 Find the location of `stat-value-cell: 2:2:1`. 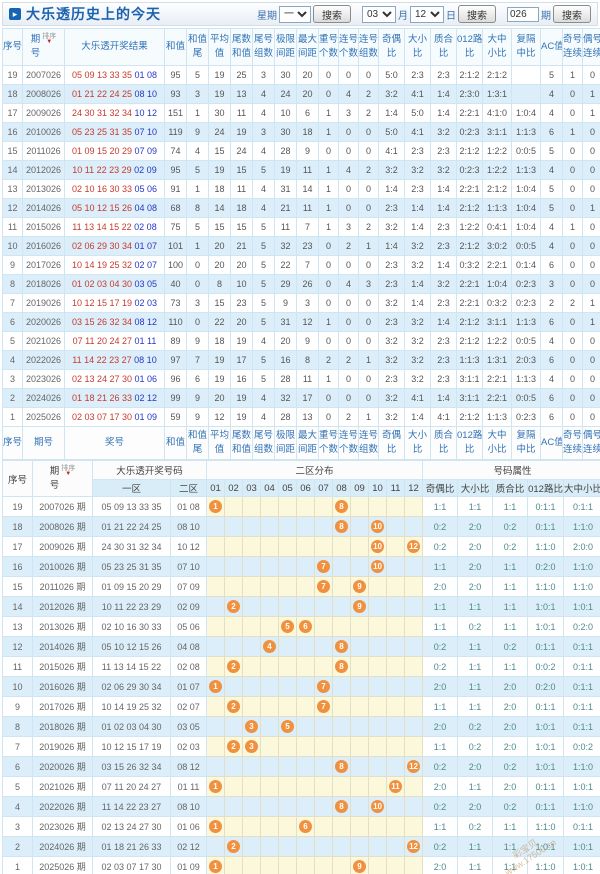

stat-value-cell: 2:2:1 is located at coordinates (469, 189).